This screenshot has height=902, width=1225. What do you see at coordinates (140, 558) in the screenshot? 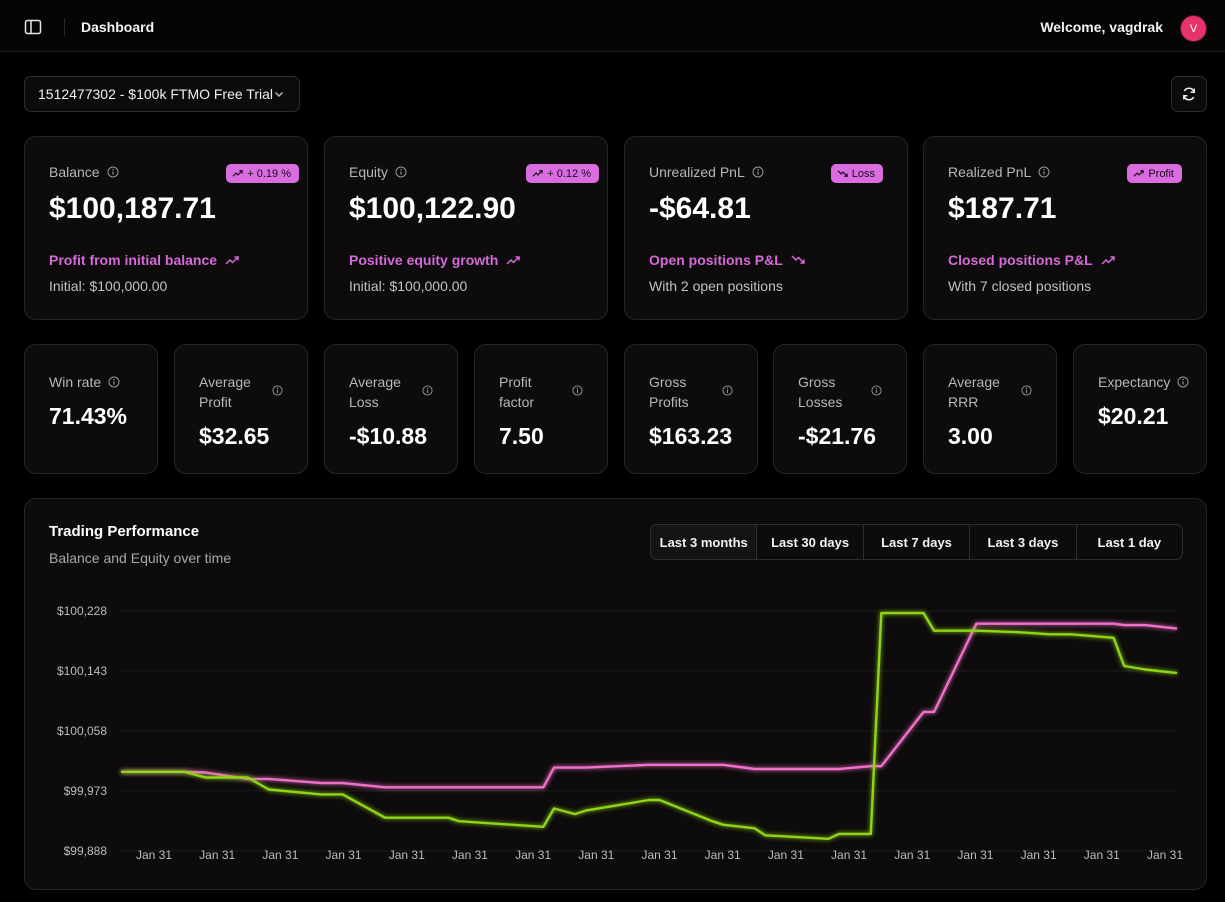
I see `chart-subtitle: Balance and Equity over time` at bounding box center [140, 558].